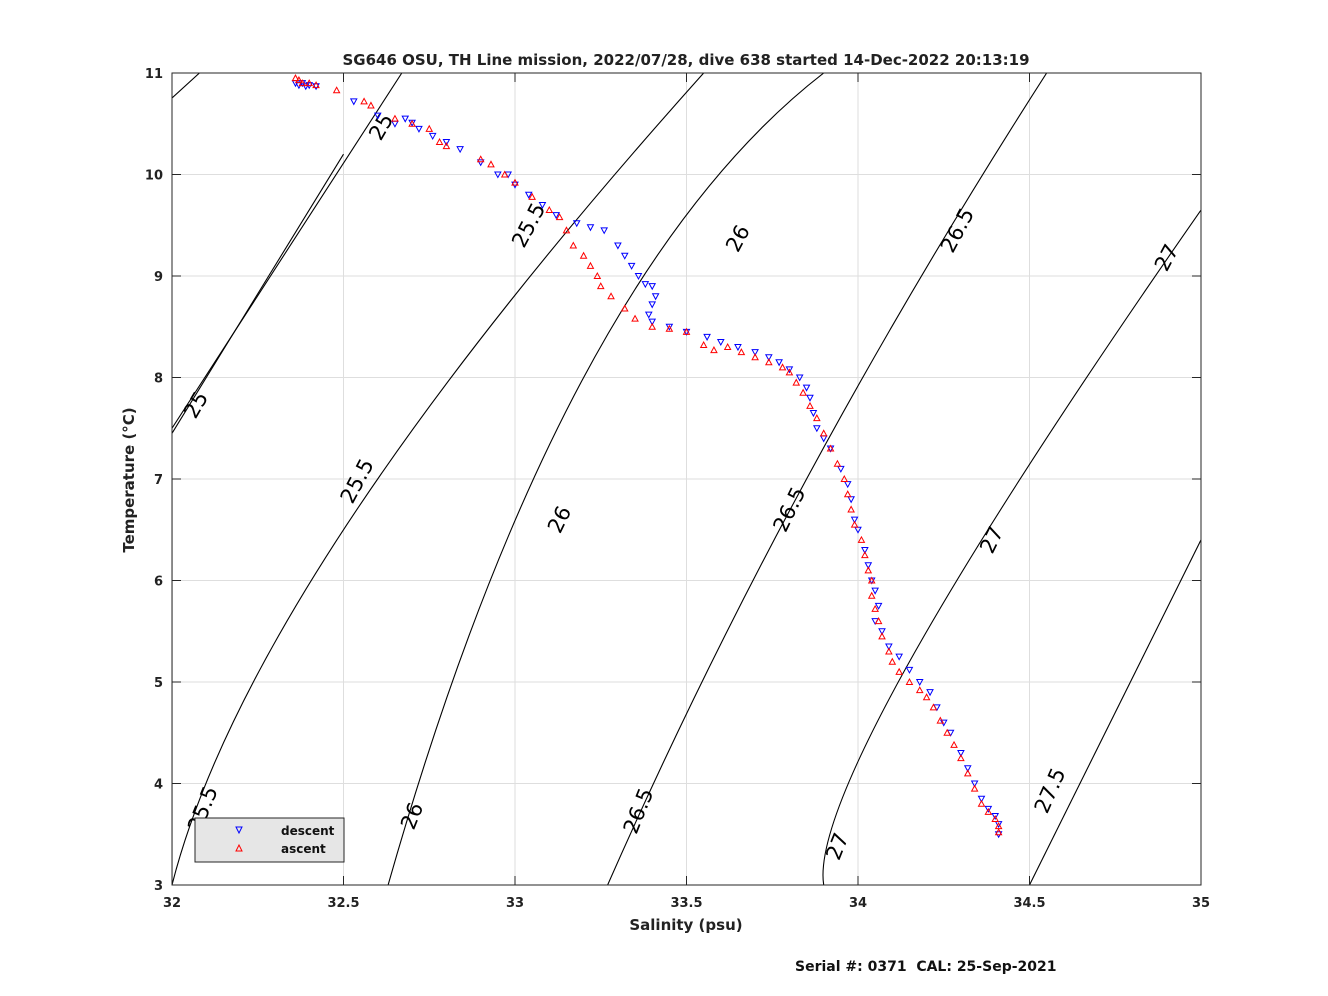 The width and height of the screenshot is (1328, 996). Describe the element at coordinates (686, 903) in the screenshot. I see `x-tick-label: 33.5` at that location.